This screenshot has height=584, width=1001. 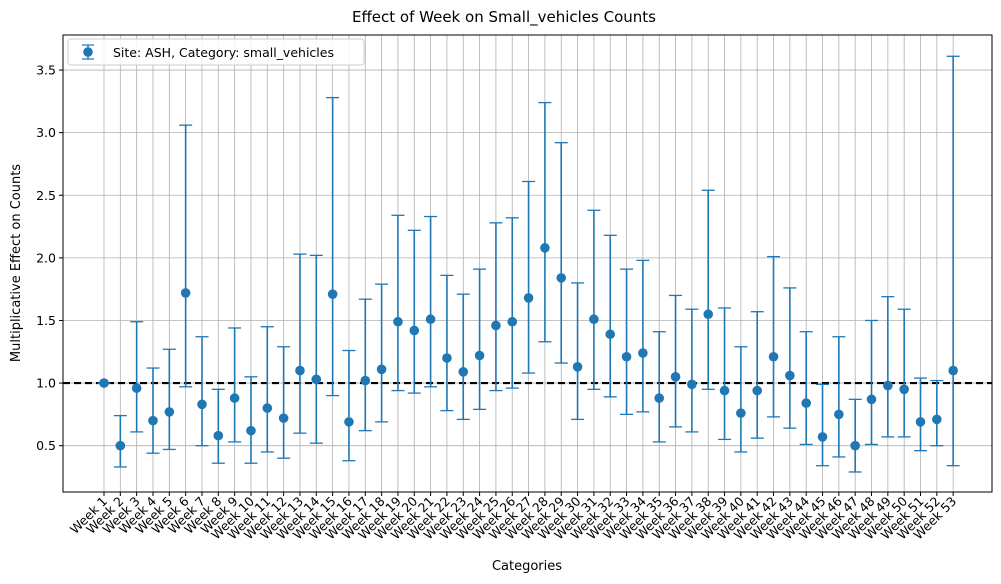 I want to click on y-axis-ticks: 0.5 1.0 1.5 2.0 2.5 3.0 3.5, so click(x=49, y=258).